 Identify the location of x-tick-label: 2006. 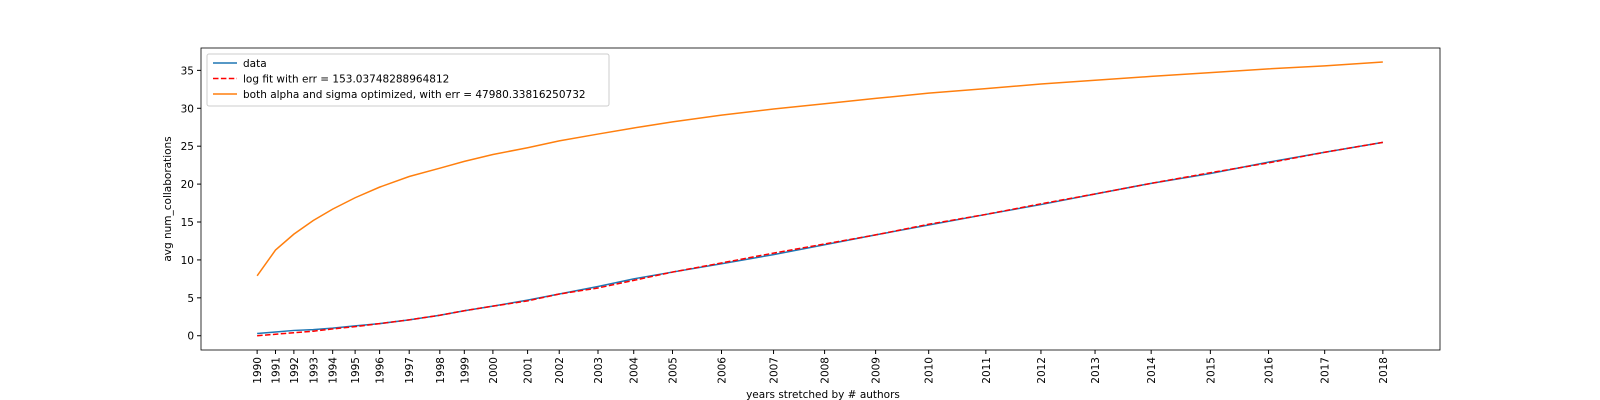
(723, 370).